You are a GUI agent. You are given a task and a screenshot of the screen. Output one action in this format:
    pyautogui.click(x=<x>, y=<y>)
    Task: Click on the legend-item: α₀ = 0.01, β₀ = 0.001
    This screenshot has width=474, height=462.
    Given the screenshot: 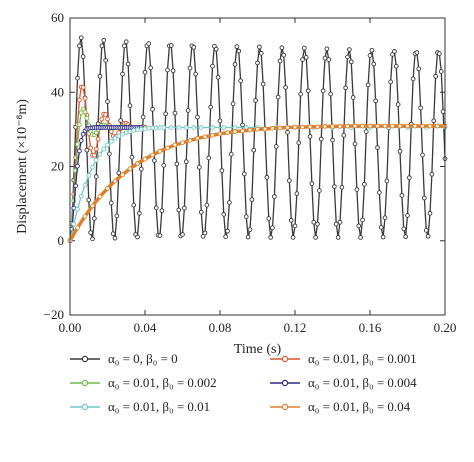 What is the action you would take?
    pyautogui.click(x=343, y=359)
    